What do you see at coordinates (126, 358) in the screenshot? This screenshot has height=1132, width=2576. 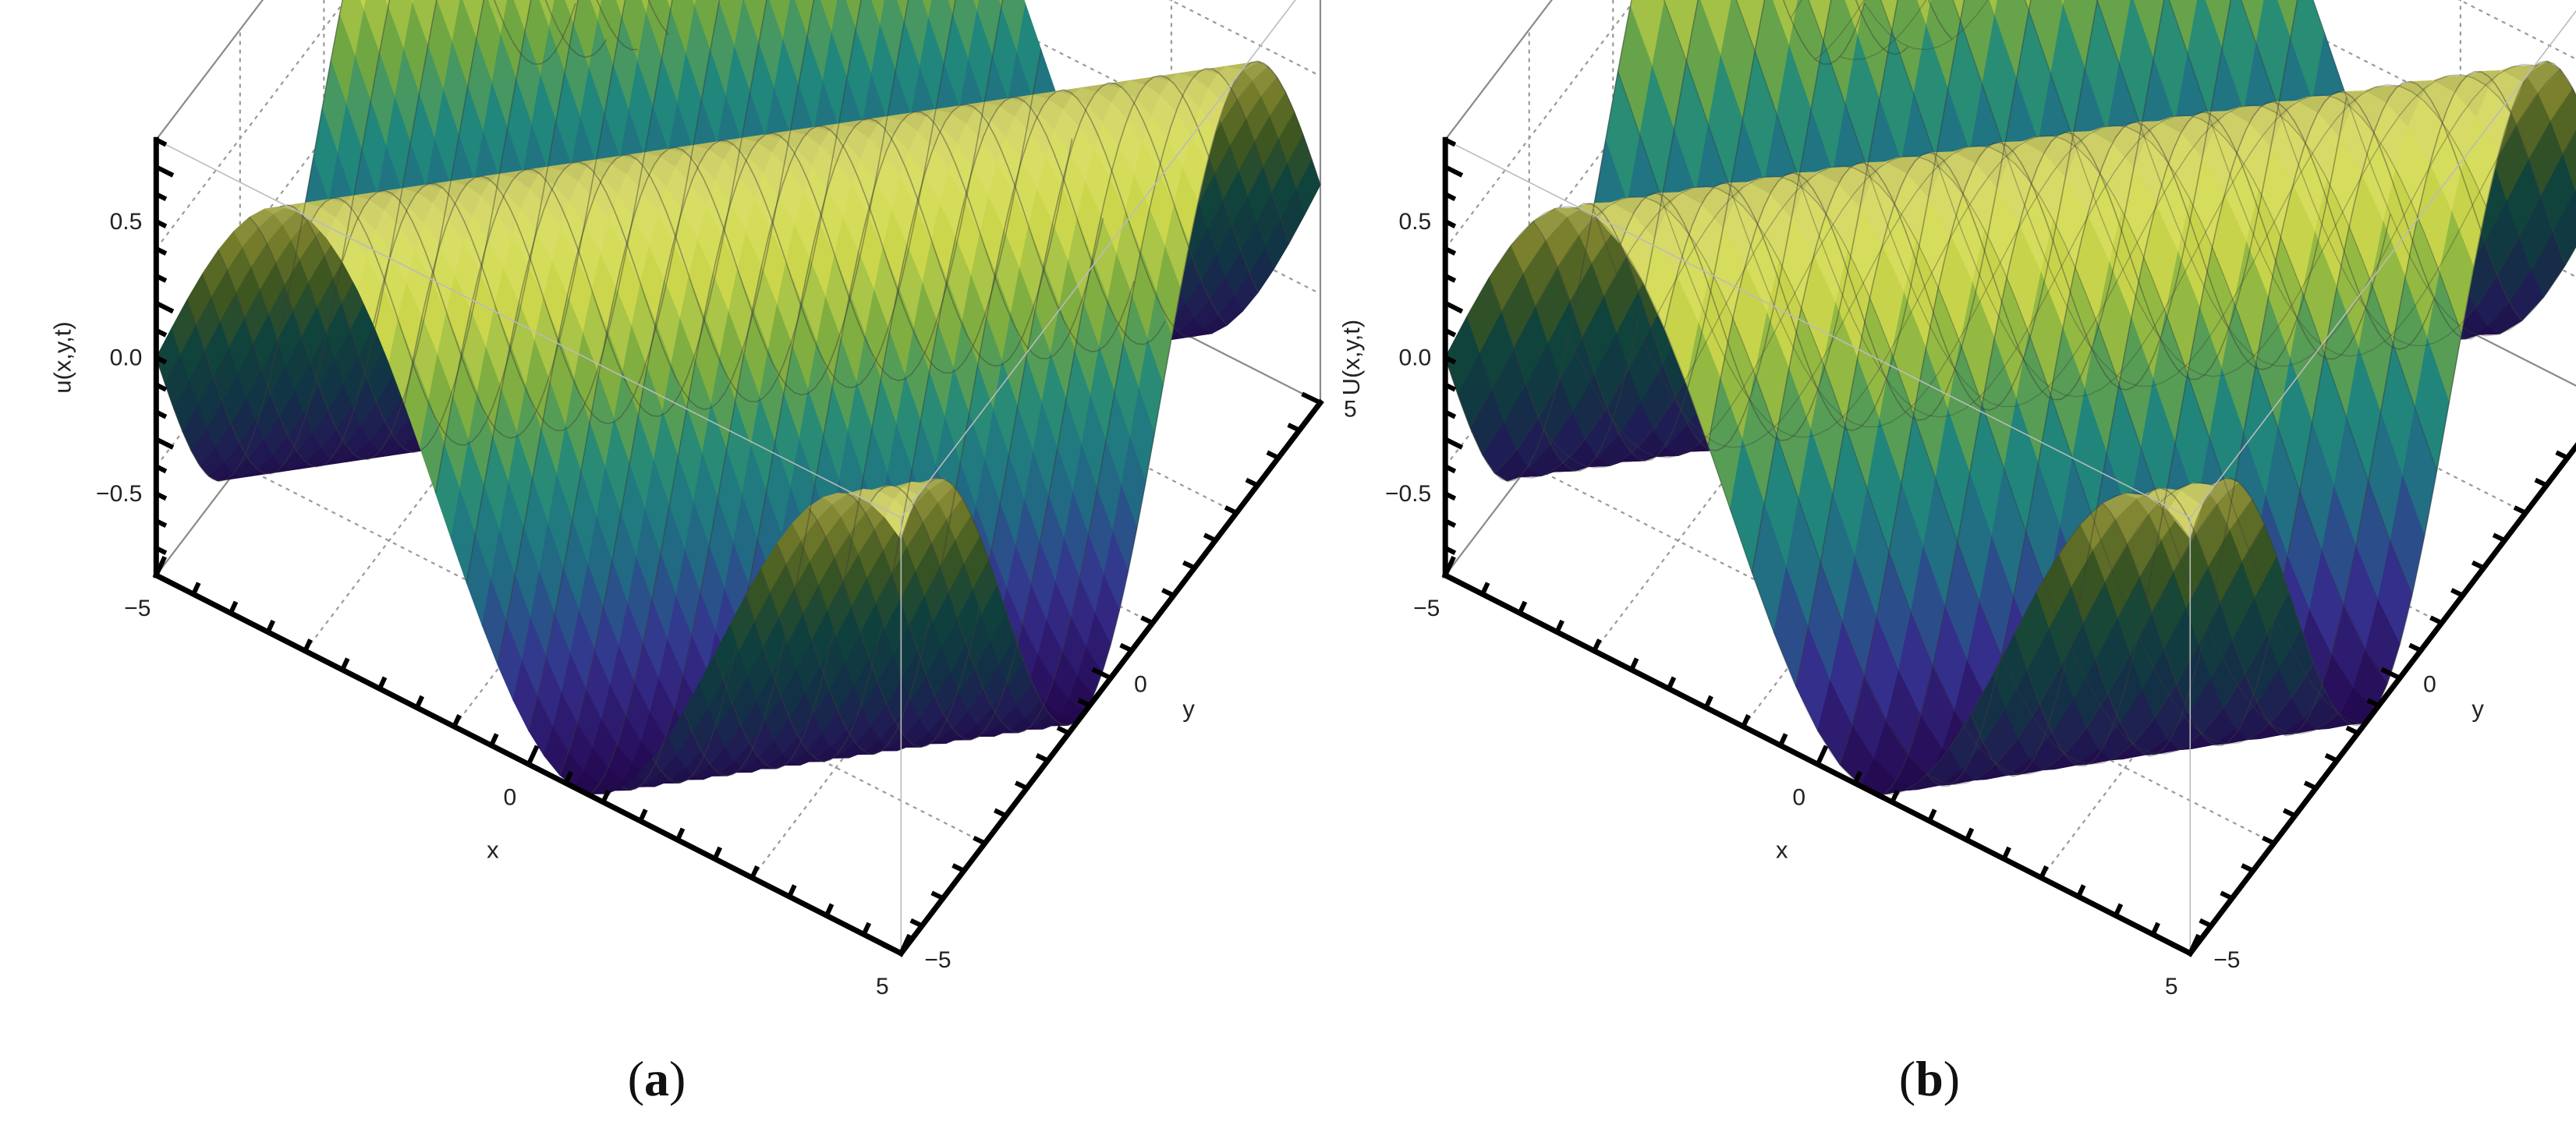 I see `panel-a-z-tick-label: 0.0` at bounding box center [126, 358].